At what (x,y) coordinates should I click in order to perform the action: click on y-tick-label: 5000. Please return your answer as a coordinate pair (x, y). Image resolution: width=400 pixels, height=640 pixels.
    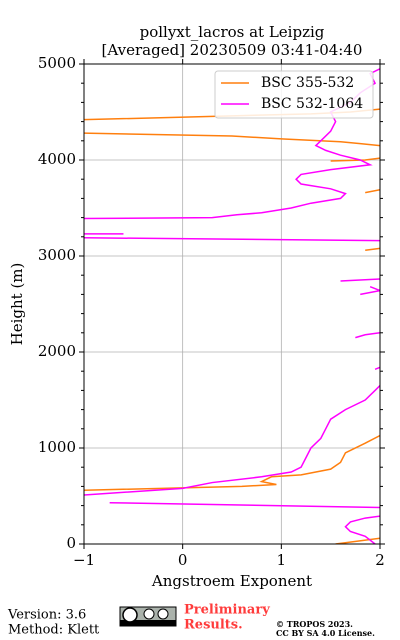
    Looking at the image, I should click on (57, 63).